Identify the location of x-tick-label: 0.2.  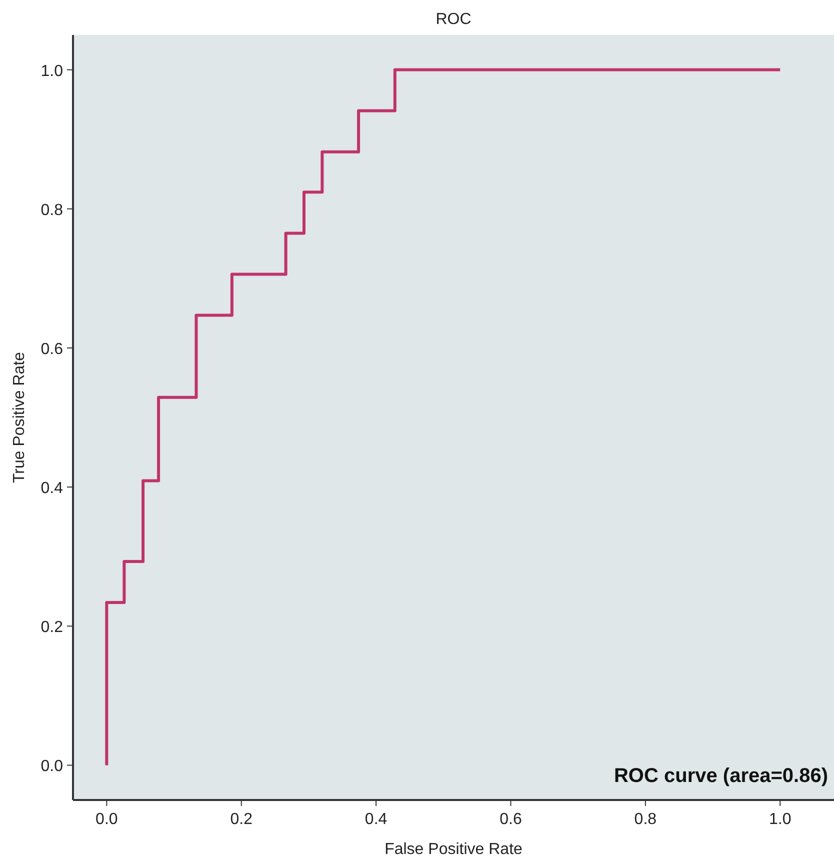
(241, 819).